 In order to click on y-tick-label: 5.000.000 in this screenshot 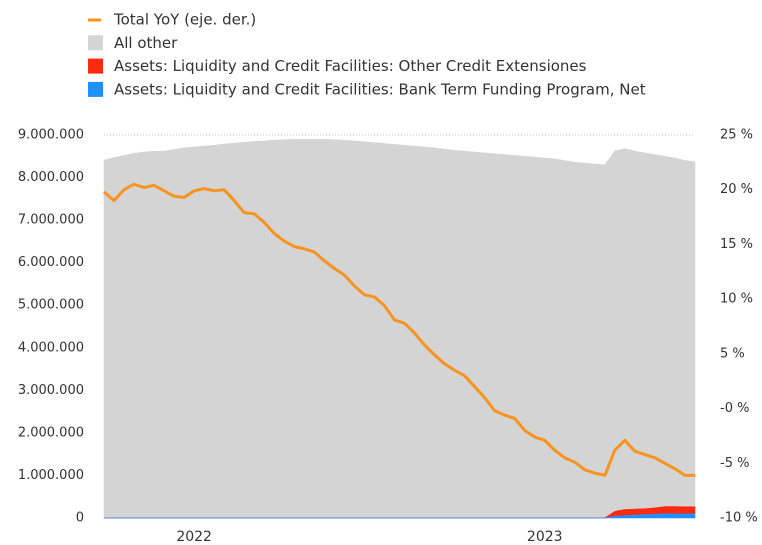, I will do `click(51, 305)`.